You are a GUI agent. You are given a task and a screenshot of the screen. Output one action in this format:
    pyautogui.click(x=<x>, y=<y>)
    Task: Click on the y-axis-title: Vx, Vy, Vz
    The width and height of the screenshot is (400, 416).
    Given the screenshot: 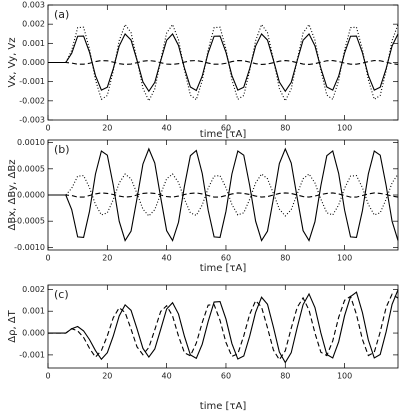 What is the action you would take?
    pyautogui.click(x=12, y=62)
    